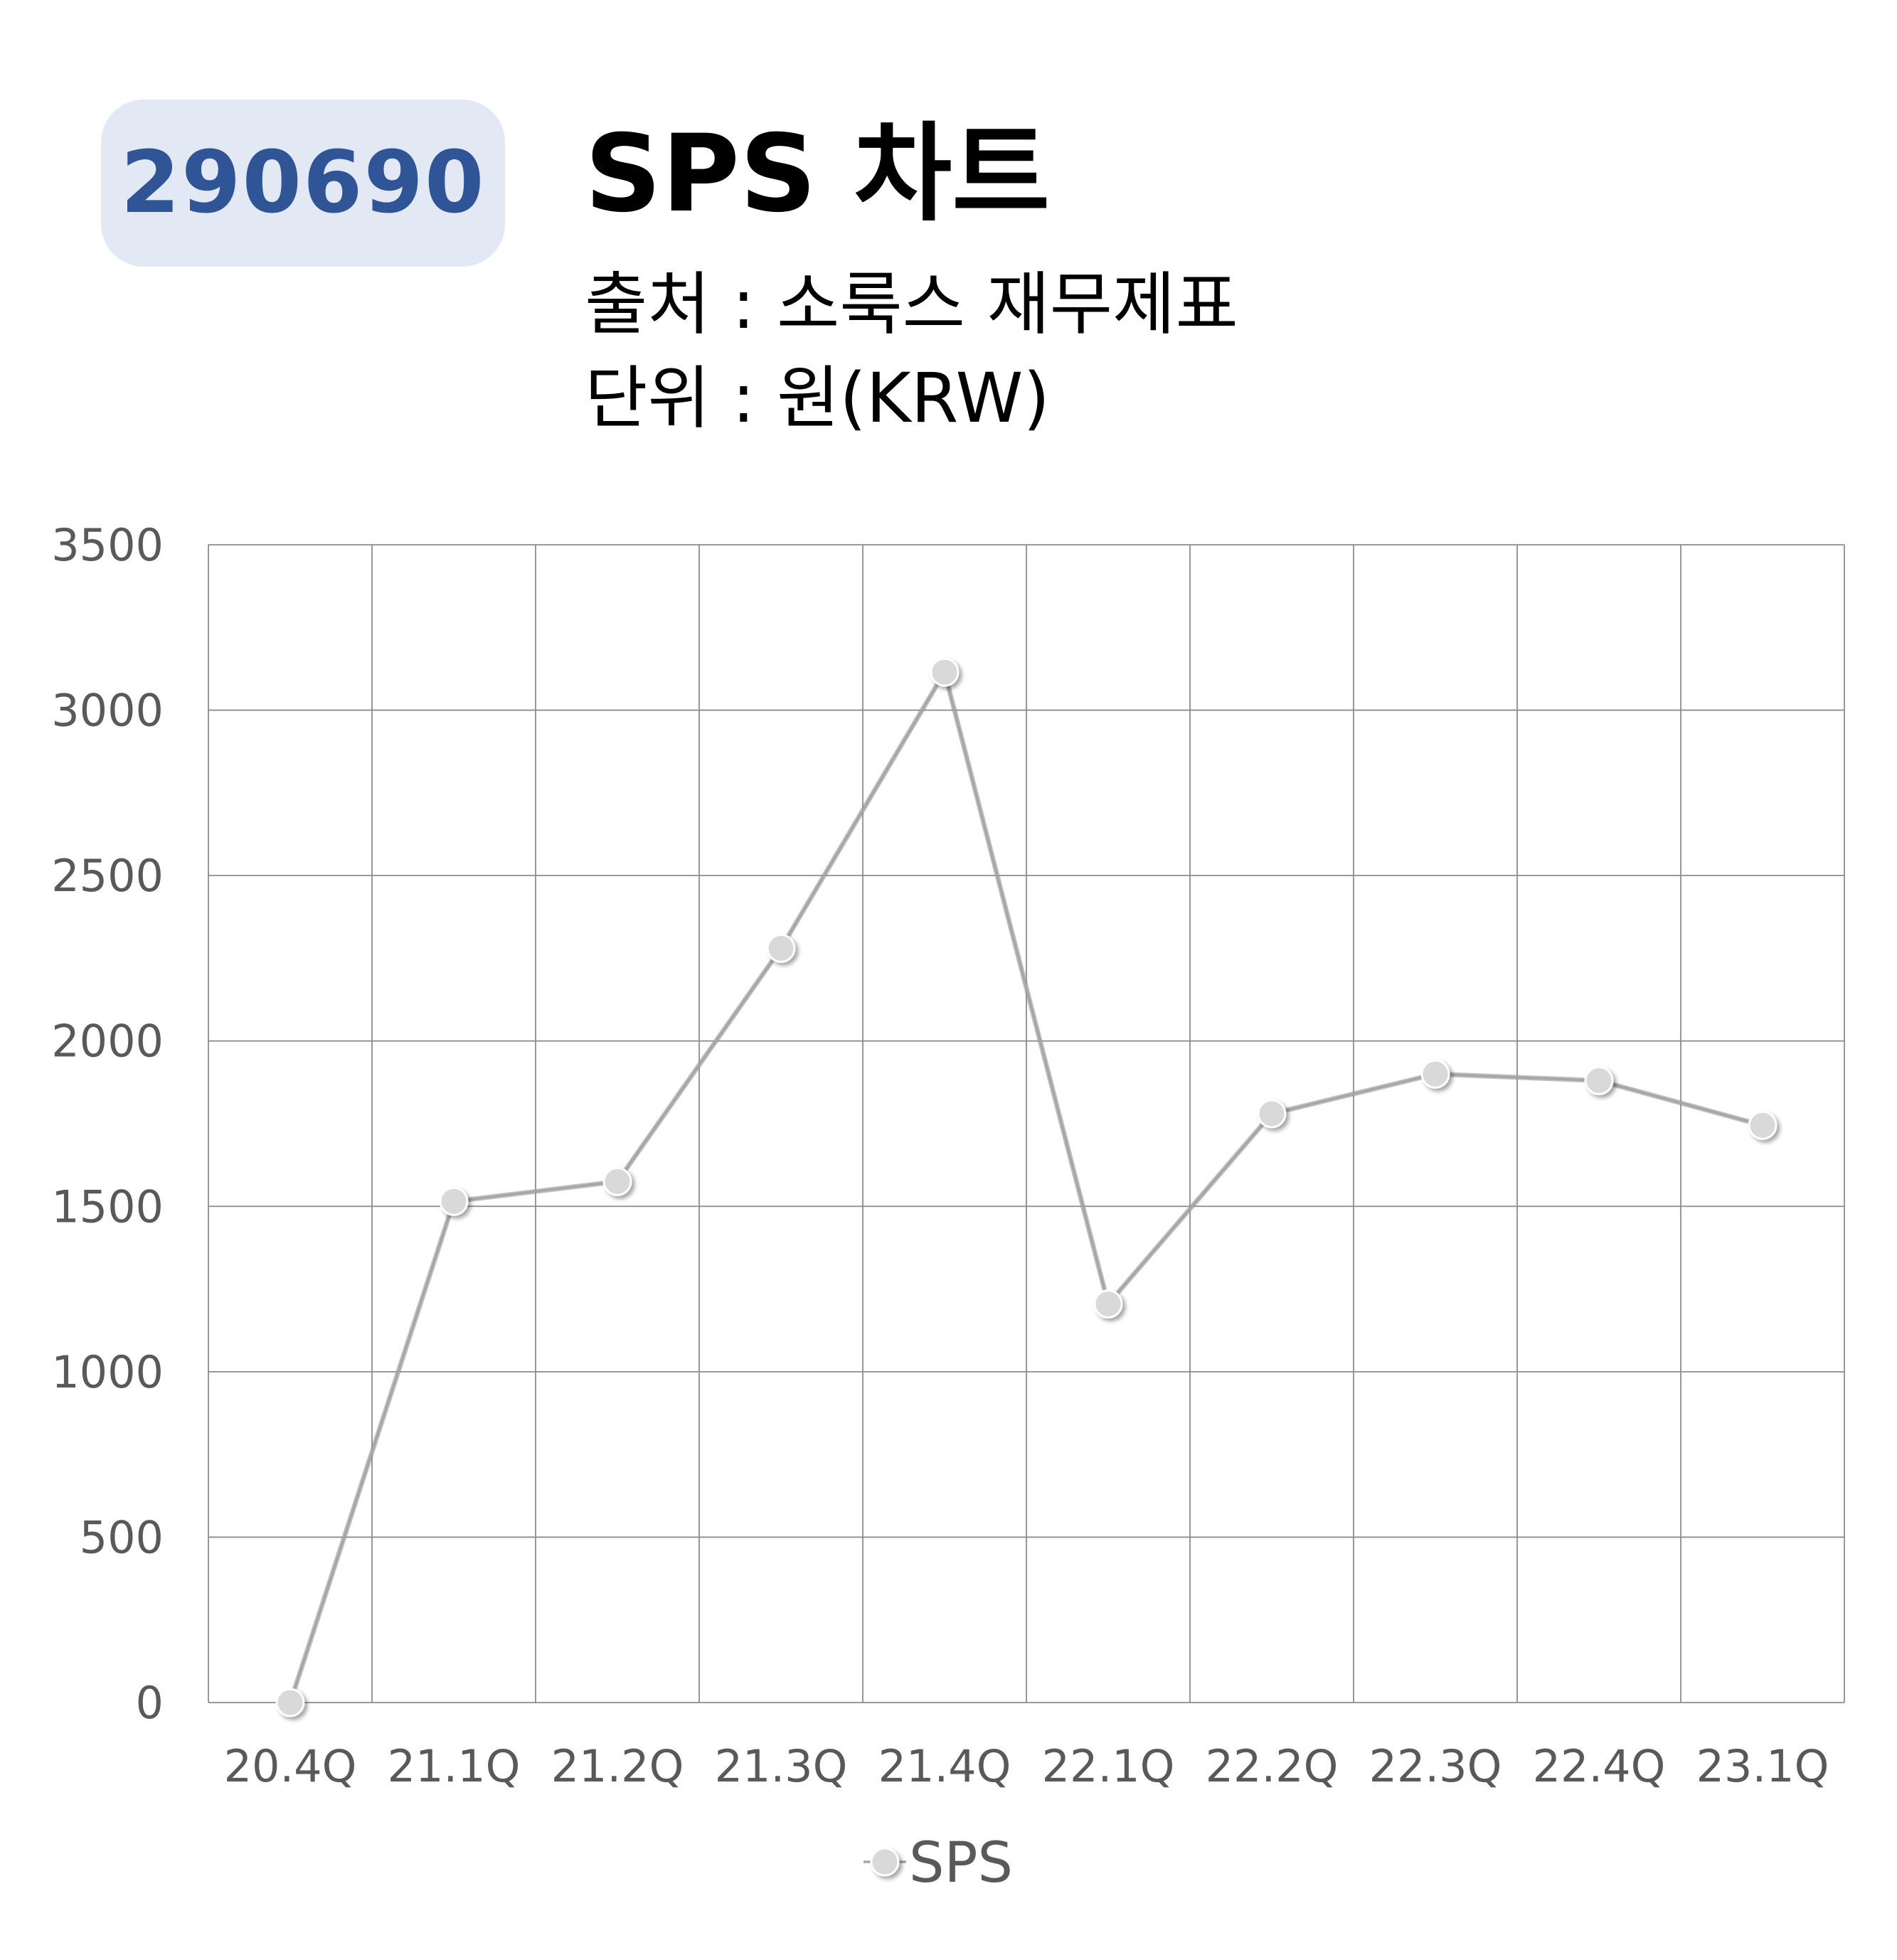  Describe the element at coordinates (885, 1862) in the screenshot. I see `legend-marker` at that location.